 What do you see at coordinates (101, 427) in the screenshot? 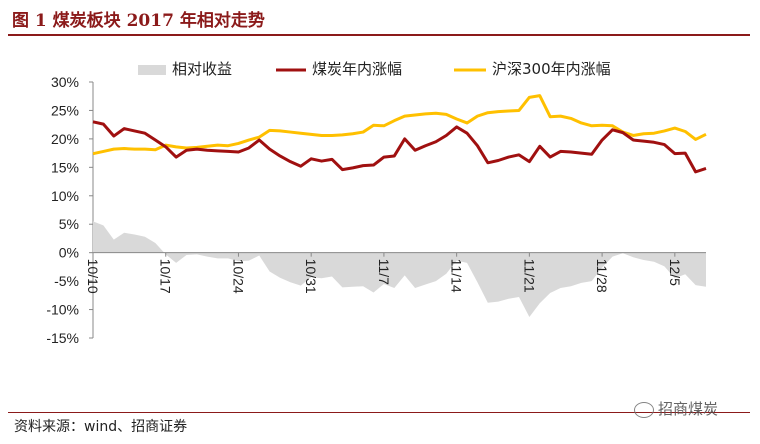
I see `source-note: 资料来源：wind、招商证券` at bounding box center [101, 427].